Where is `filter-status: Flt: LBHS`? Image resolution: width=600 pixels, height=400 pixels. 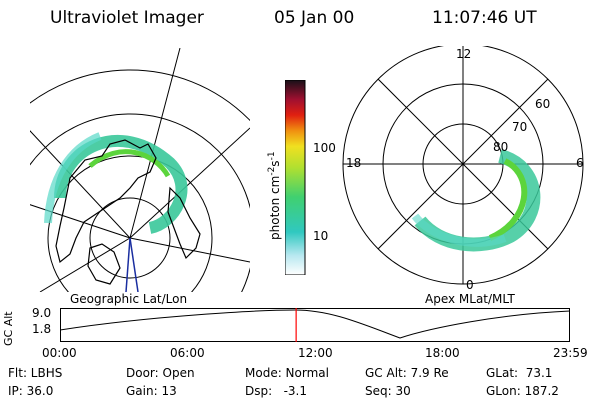 filter-status: Flt: LBHS is located at coordinates (35, 373).